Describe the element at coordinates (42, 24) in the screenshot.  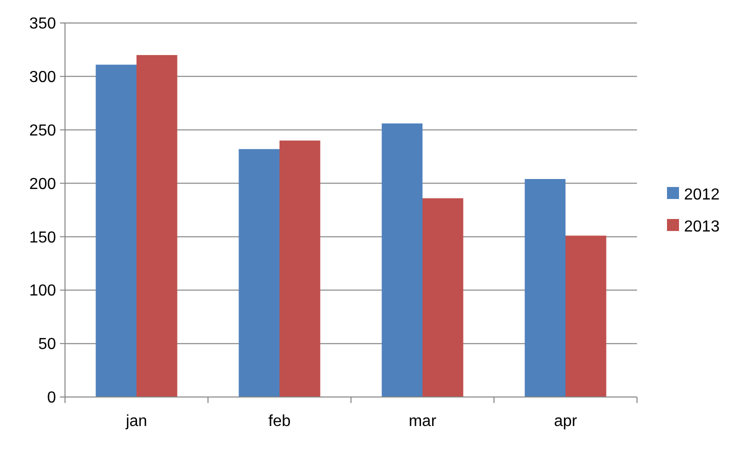
I see `y-tick-label: 350` at that location.